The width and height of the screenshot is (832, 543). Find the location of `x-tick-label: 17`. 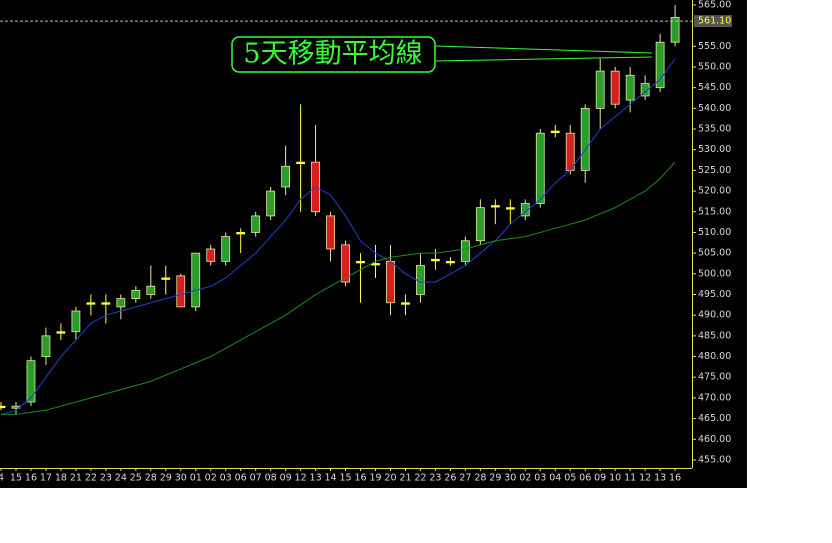

x-tick-label: 17 is located at coordinates (46, 478).